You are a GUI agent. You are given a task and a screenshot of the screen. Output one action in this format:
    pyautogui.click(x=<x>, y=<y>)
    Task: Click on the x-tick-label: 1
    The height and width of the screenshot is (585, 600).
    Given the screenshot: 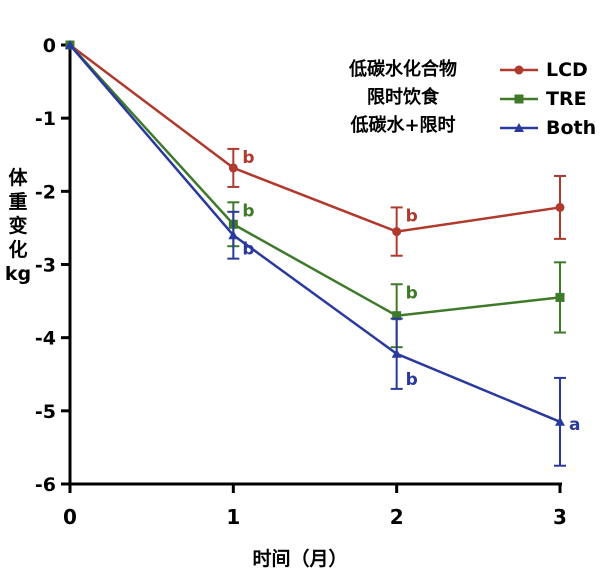 What is the action you would take?
    pyautogui.click(x=233, y=517)
    